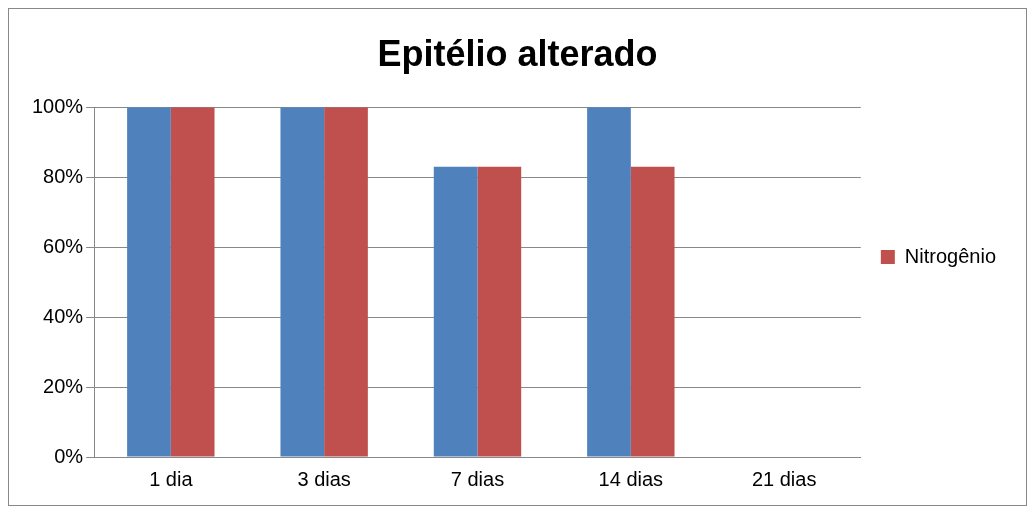 This screenshot has height=514, width=1035. What do you see at coordinates (477, 478) in the screenshot?
I see `x-tick-label: 7 dias` at bounding box center [477, 478].